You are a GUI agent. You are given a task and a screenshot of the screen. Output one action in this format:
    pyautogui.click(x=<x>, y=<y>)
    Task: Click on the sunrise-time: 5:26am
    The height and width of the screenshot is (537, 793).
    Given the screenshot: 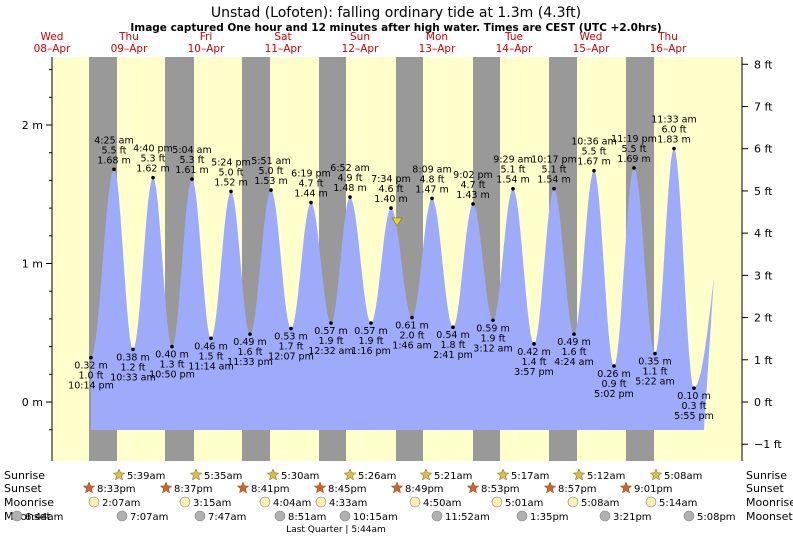 What is the action you would take?
    pyautogui.click(x=377, y=476)
    